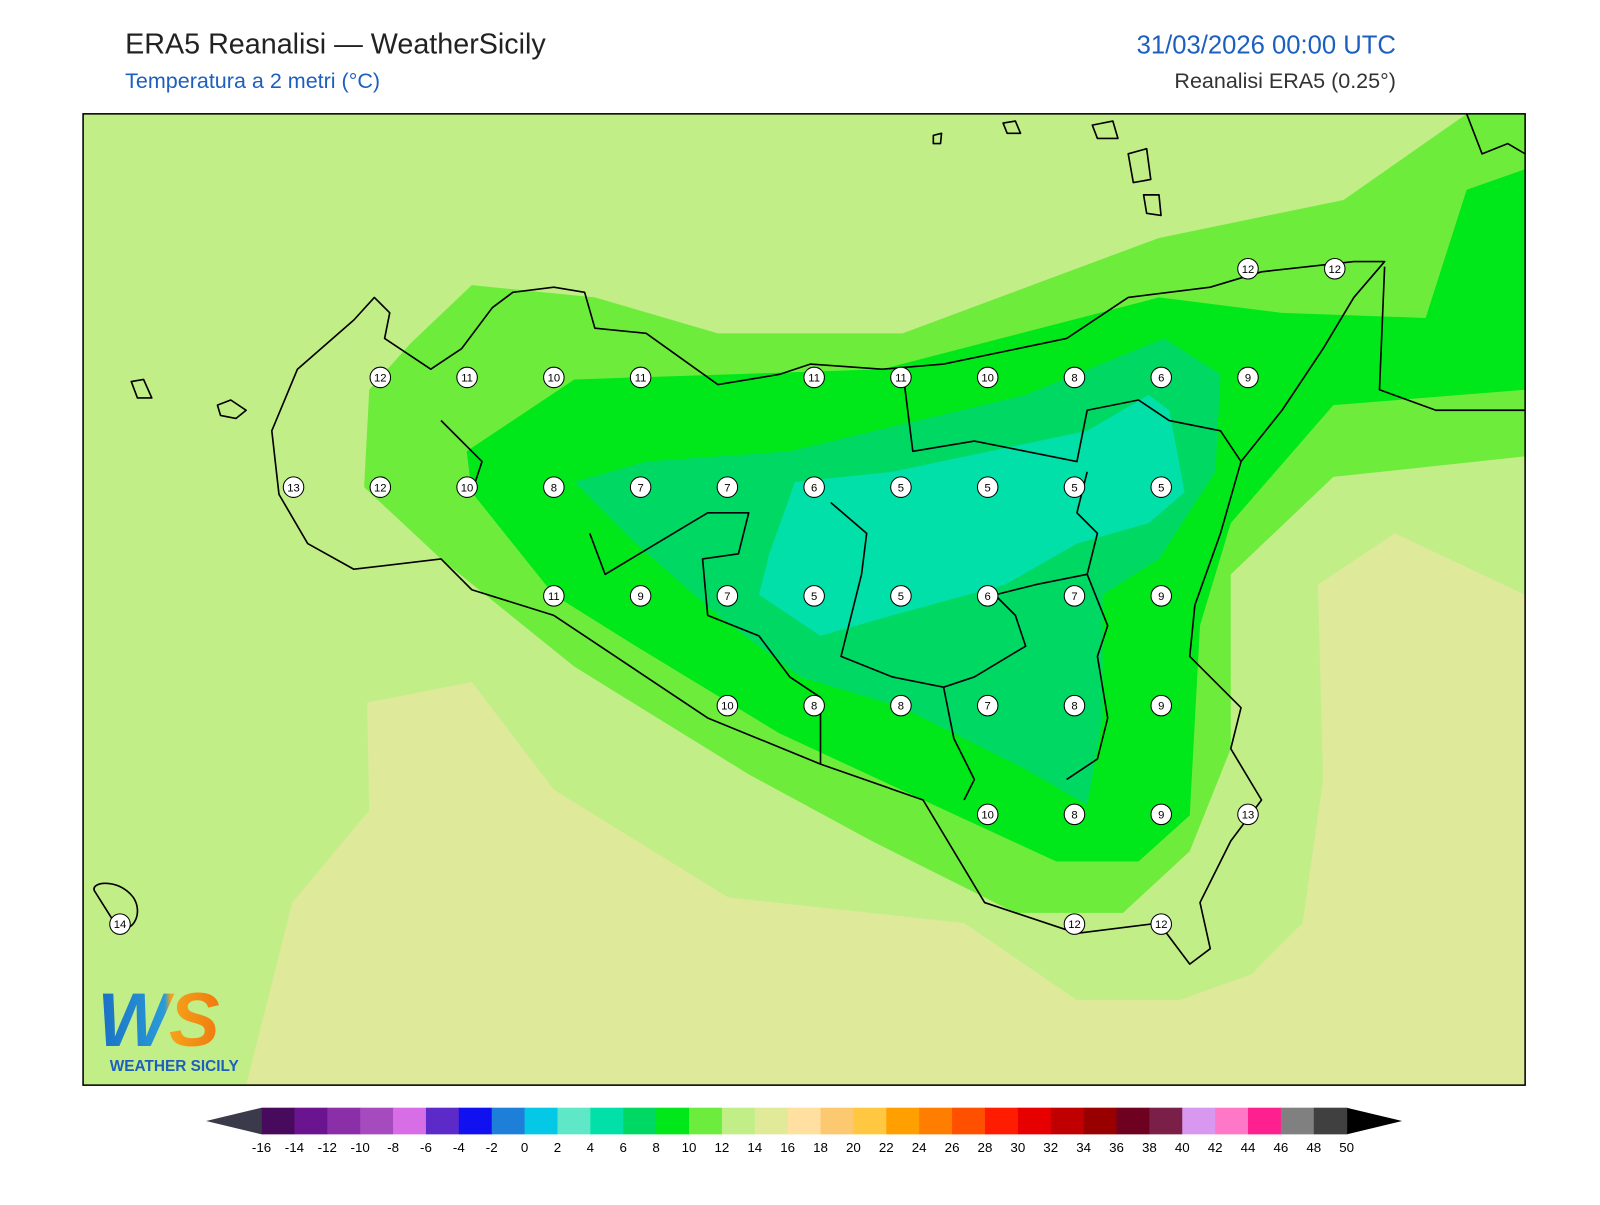 The height and width of the screenshot is (1205, 1600). Describe the element at coordinates (426, 1147) in the screenshot. I see `colorbar-tick-label: -6` at that location.